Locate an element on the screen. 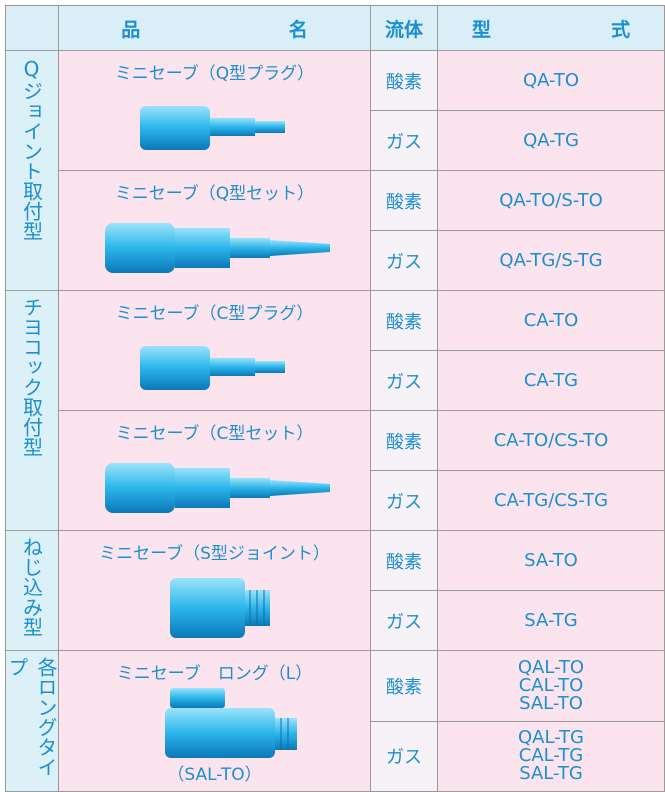 The image size is (665, 792). model-cell: CA-TO is located at coordinates (551, 320).